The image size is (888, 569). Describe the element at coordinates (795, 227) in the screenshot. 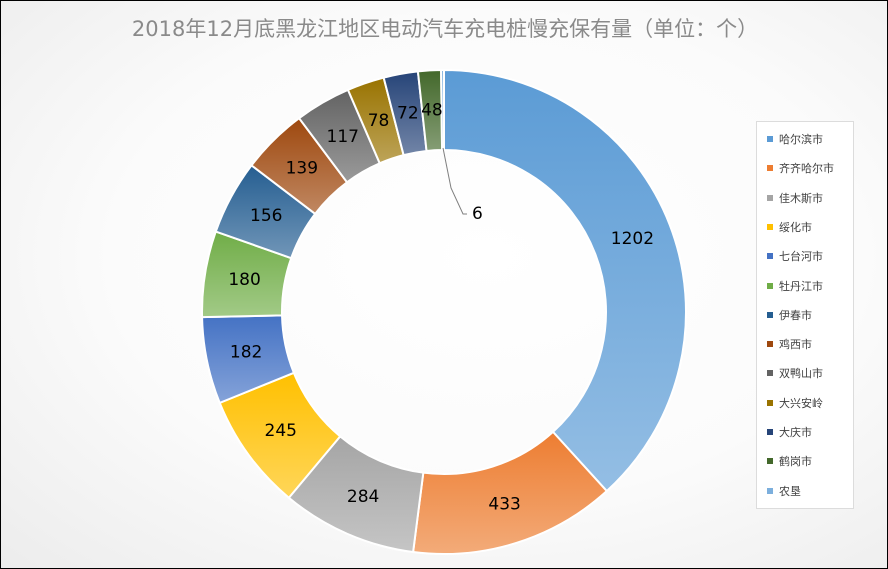

I see `legend-label: 绥化市` at that location.